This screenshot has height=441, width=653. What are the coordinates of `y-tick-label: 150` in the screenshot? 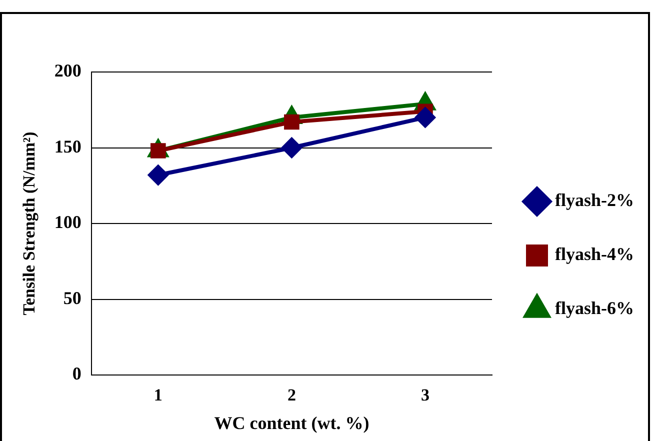 It's located at (68, 146).